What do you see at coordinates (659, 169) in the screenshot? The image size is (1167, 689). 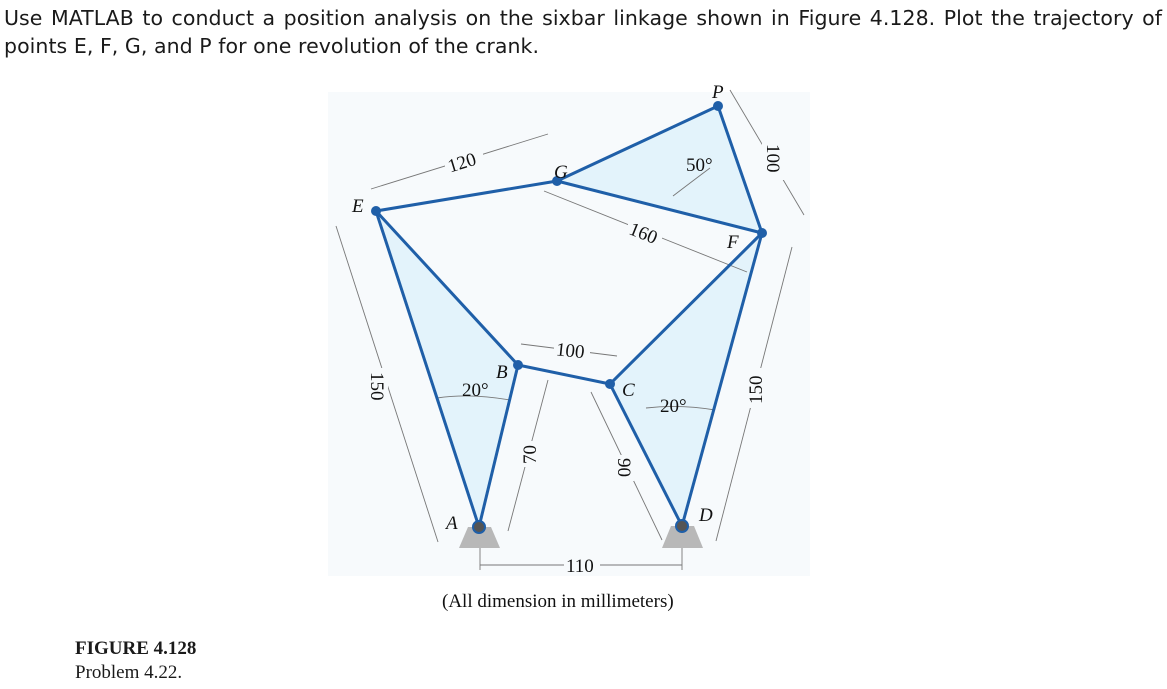 I see `triangle-g-p-f` at bounding box center [659, 169].